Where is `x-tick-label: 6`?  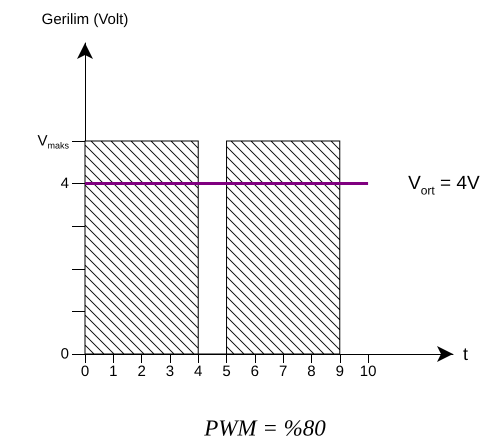 x-tick-label: 6 is located at coordinates (255, 371).